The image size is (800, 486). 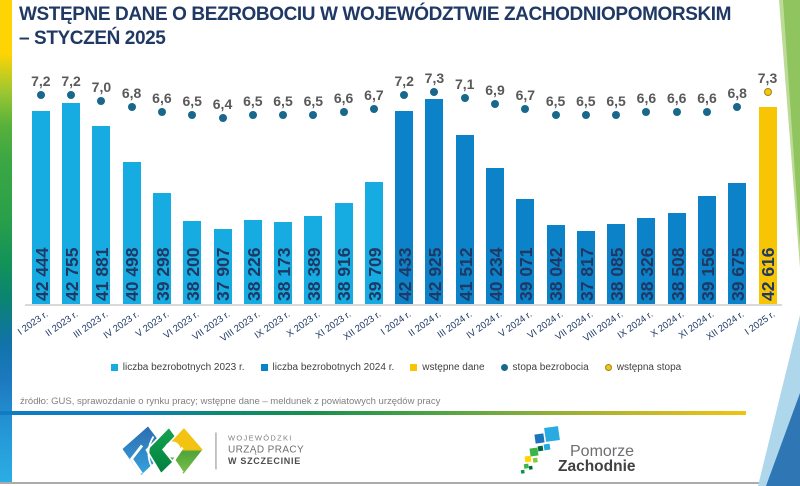 What do you see at coordinates (602, 451) in the screenshot?
I see `svg-text: Pomorze` at bounding box center [602, 451].